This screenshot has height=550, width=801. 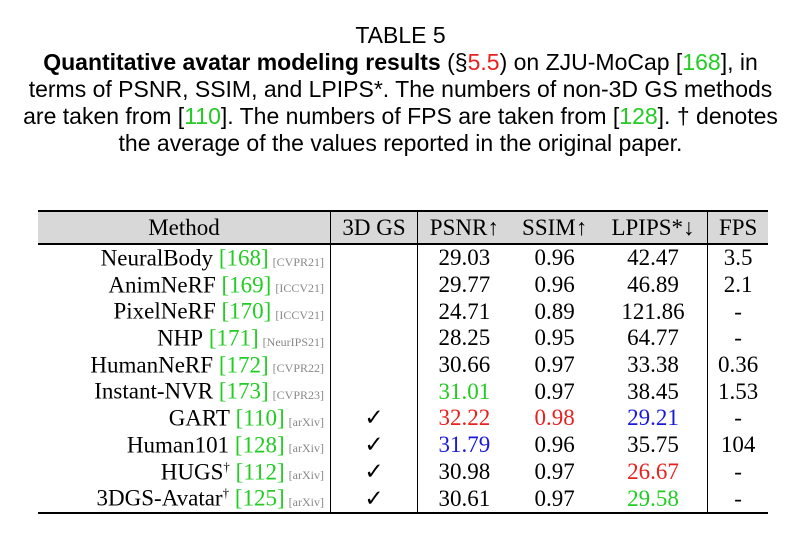 I want to click on table-row: Human101 [128] [arXiv] ✓ 31.79 0.96 35.75 104, so click(x=403, y=445).